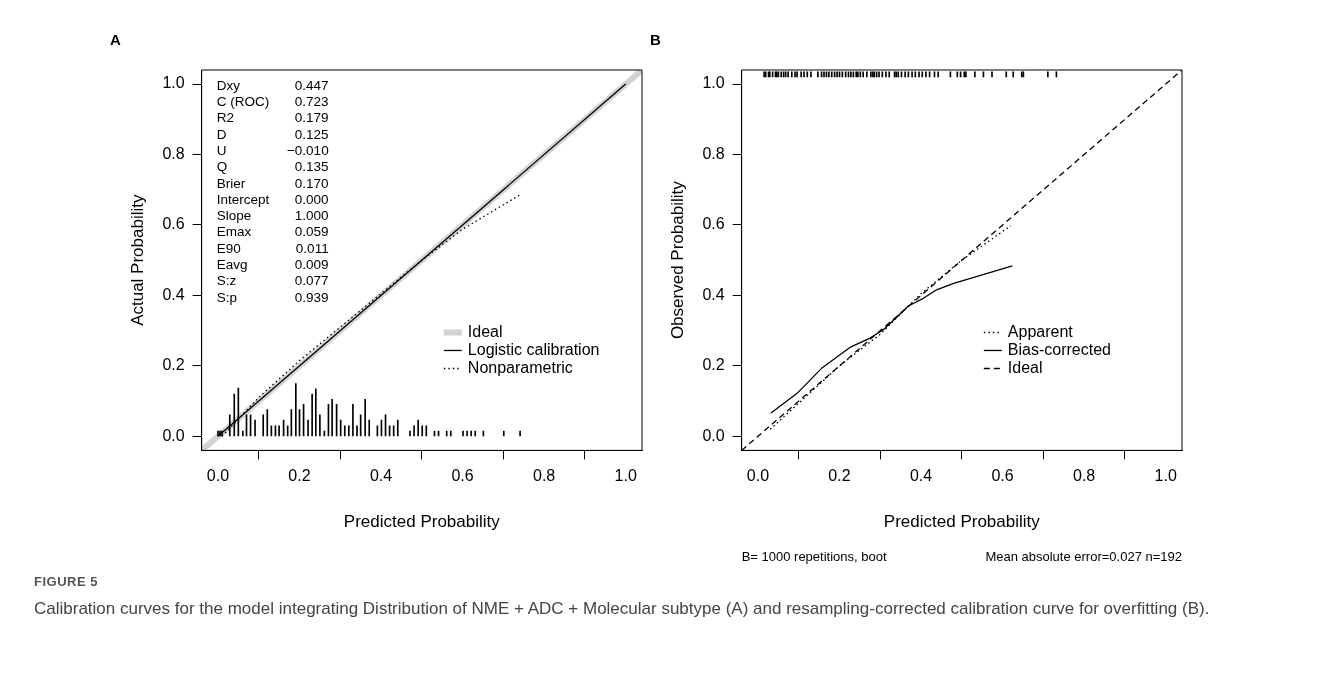 The height and width of the screenshot is (676, 1321). What do you see at coordinates (272, 281) in the screenshot?
I see `text: S:z 0.077` at bounding box center [272, 281].